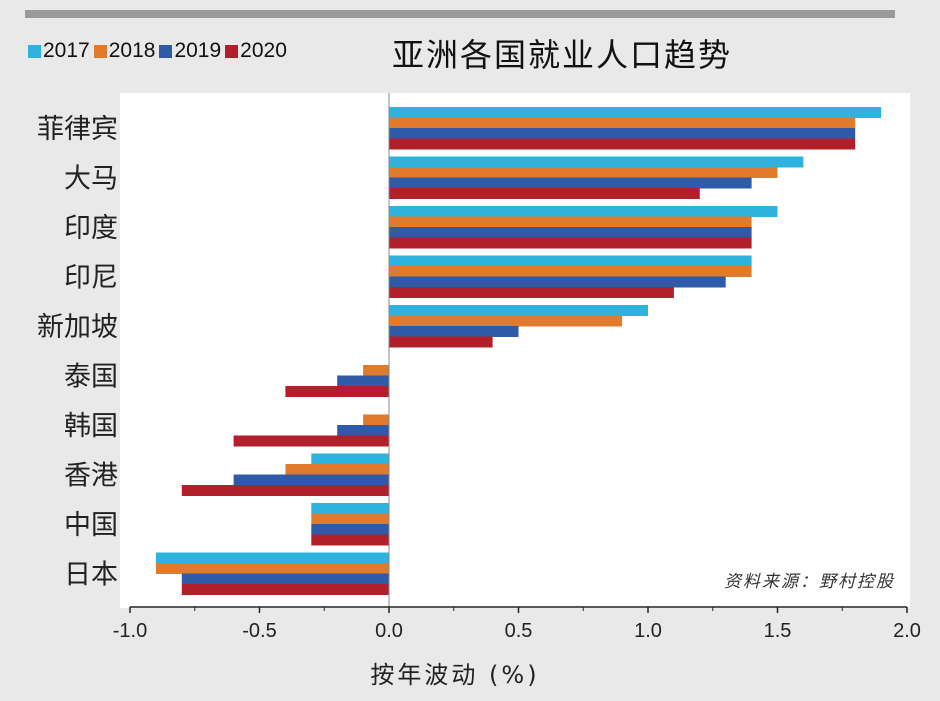 The width and height of the screenshot is (940, 701). I want to click on legend-item-2019: 2019, so click(190, 51).